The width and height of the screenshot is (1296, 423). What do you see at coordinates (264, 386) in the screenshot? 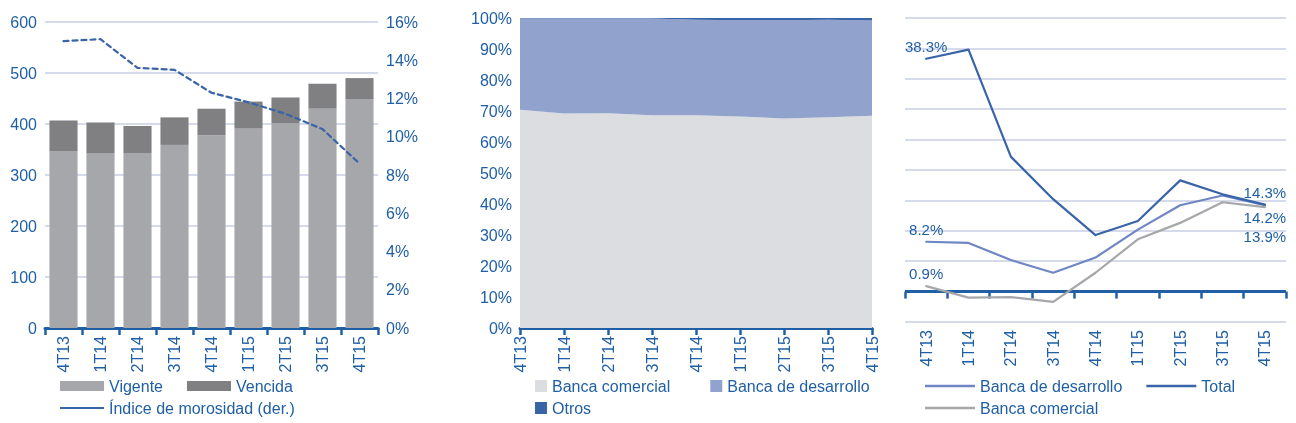
I see `legend-label: Vencida` at bounding box center [264, 386].